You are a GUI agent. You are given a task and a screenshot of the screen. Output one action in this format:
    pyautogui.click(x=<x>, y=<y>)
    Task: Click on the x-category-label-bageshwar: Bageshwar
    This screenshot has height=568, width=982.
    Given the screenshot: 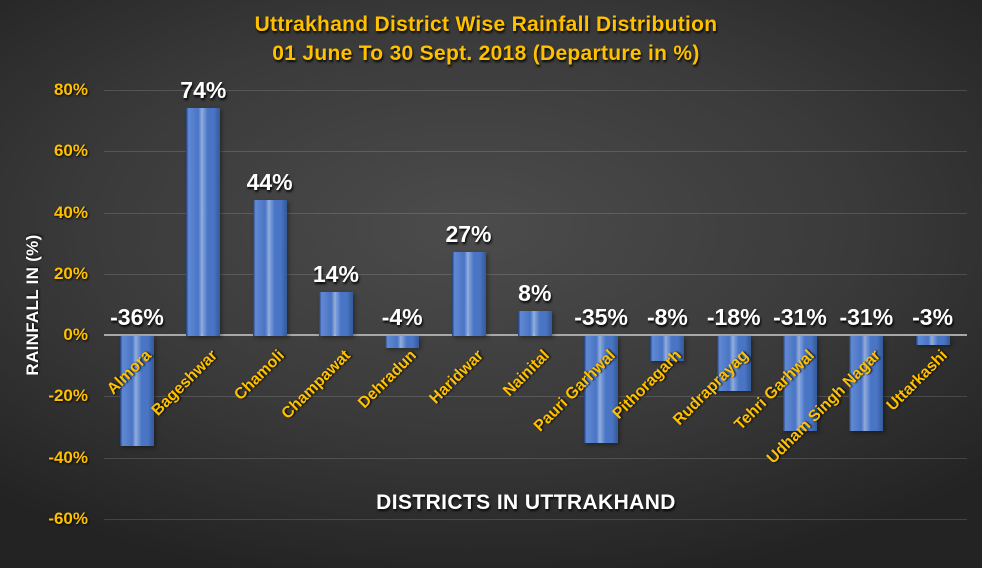 What is the action you would take?
    pyautogui.click(x=185, y=383)
    